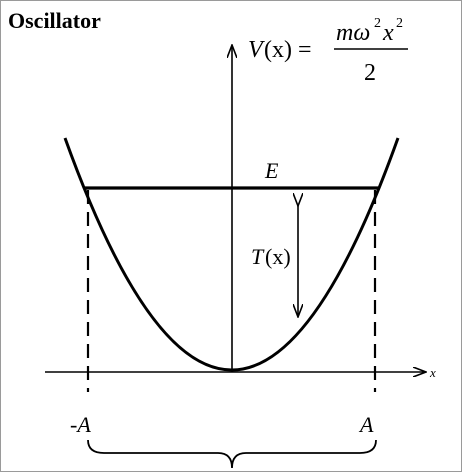 Image resolution: width=462 pixels, height=472 pixels. What do you see at coordinates (54, 20) in the screenshot?
I see `diagram-title: Oscillator` at bounding box center [54, 20].